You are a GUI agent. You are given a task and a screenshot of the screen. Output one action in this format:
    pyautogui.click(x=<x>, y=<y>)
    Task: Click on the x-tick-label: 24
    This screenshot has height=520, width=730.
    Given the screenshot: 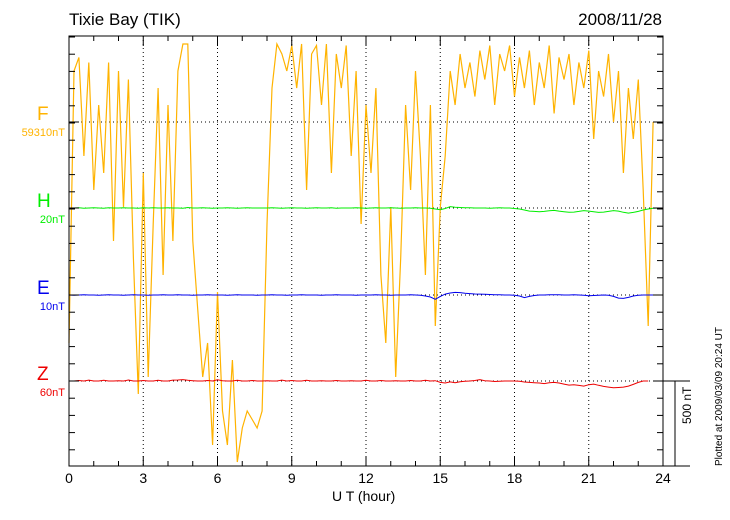 What is the action you would take?
    pyautogui.click(x=663, y=478)
    